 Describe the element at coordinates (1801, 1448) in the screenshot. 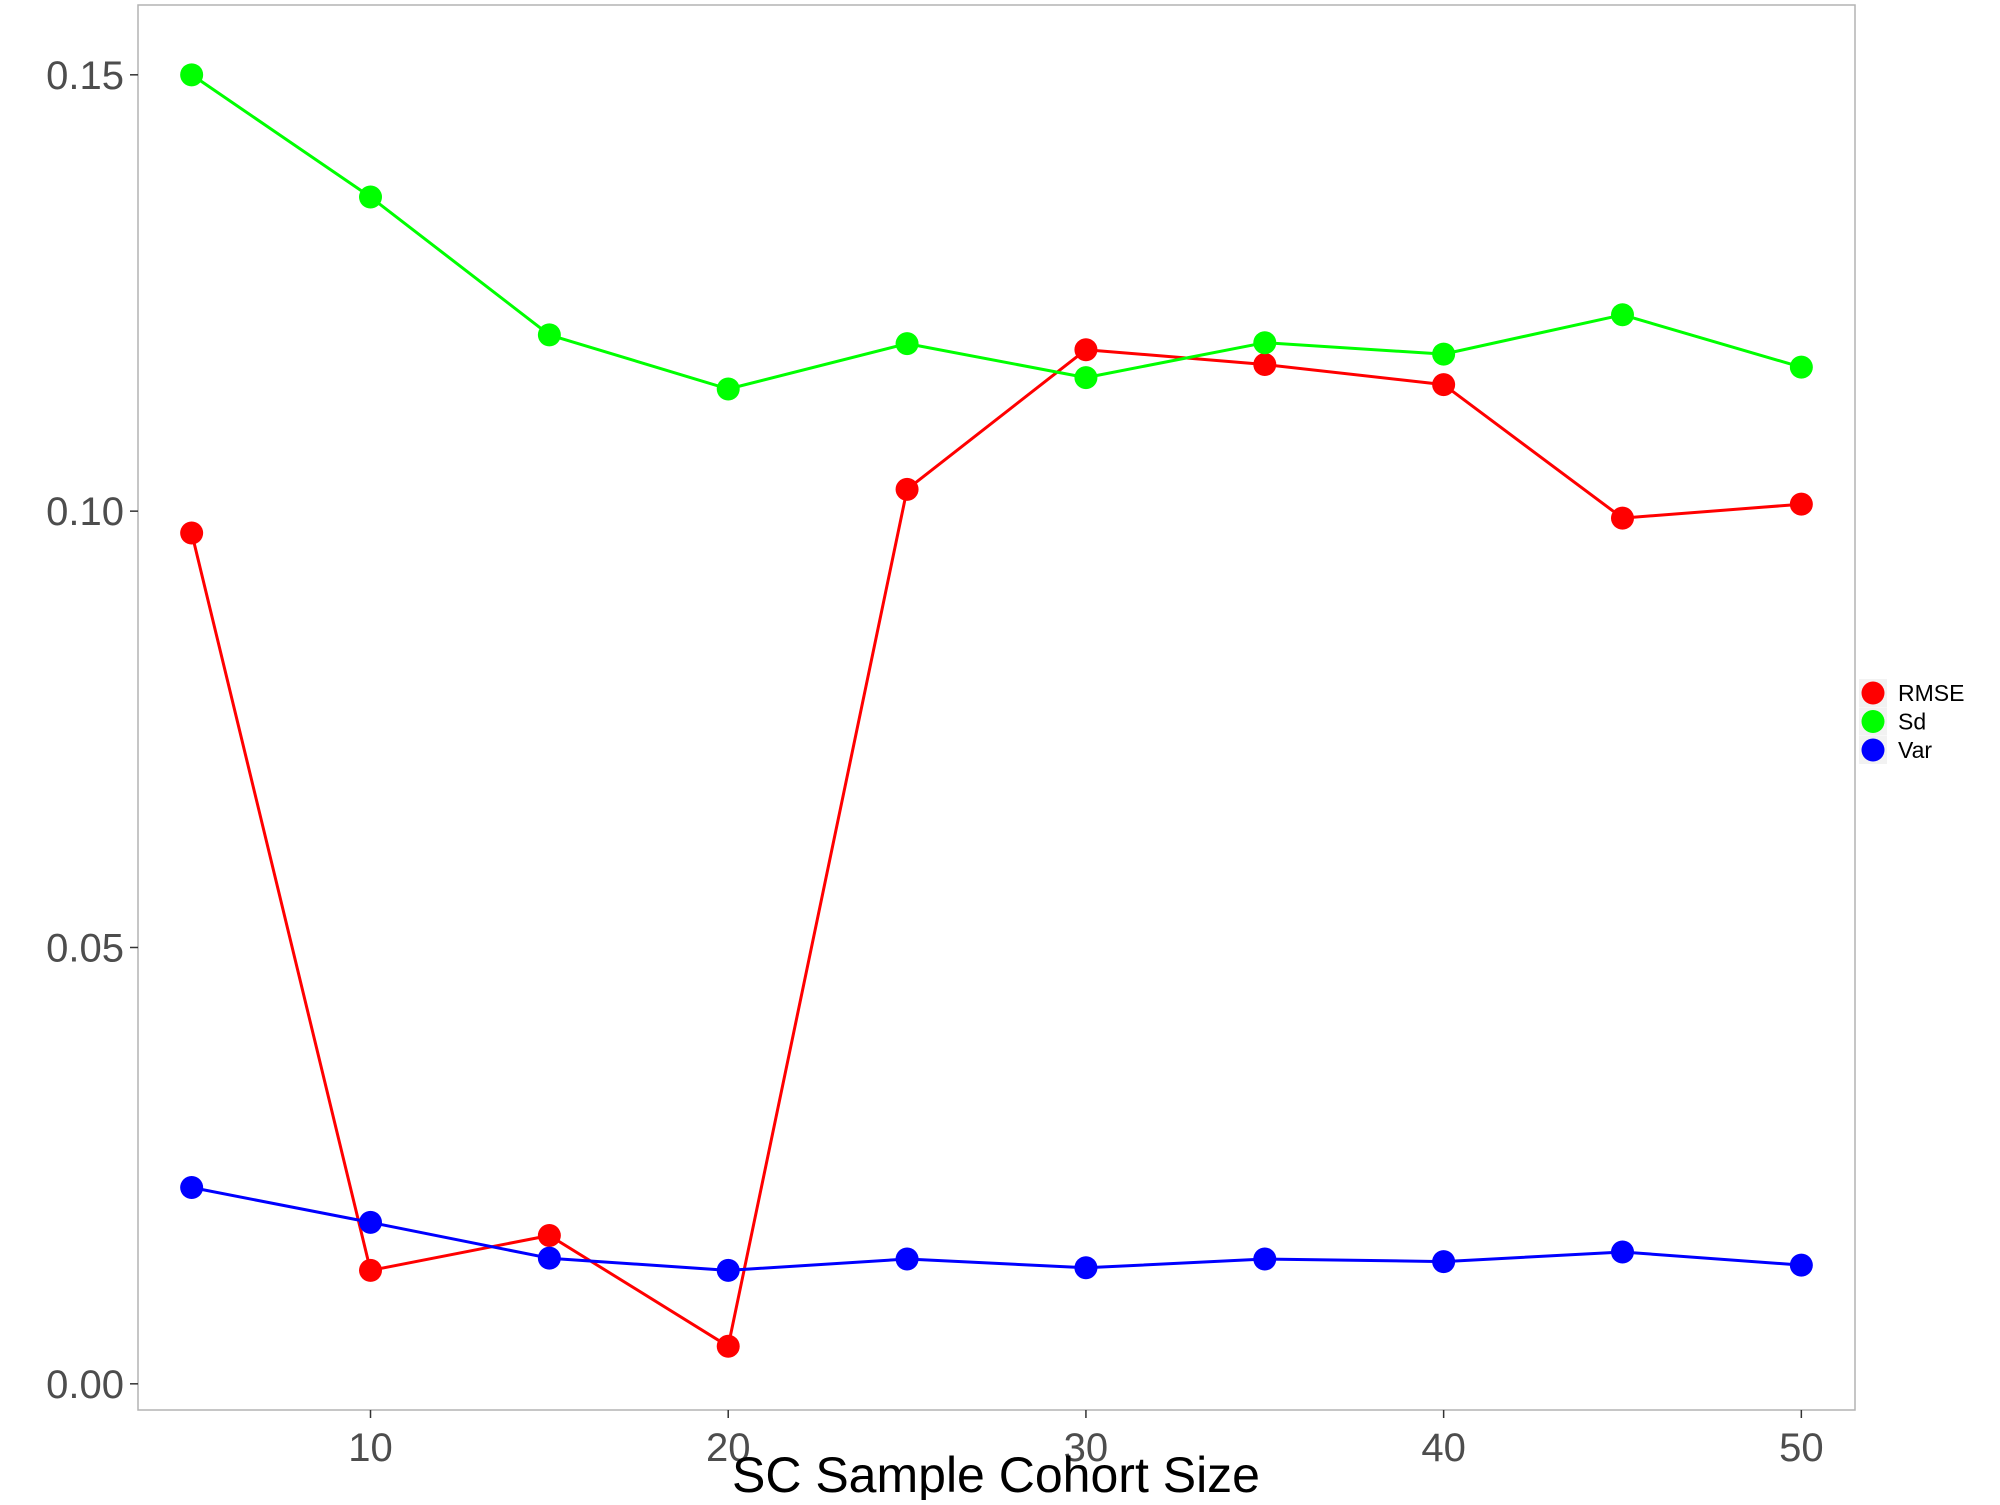

I see `x-tick-label: 50` at that location.